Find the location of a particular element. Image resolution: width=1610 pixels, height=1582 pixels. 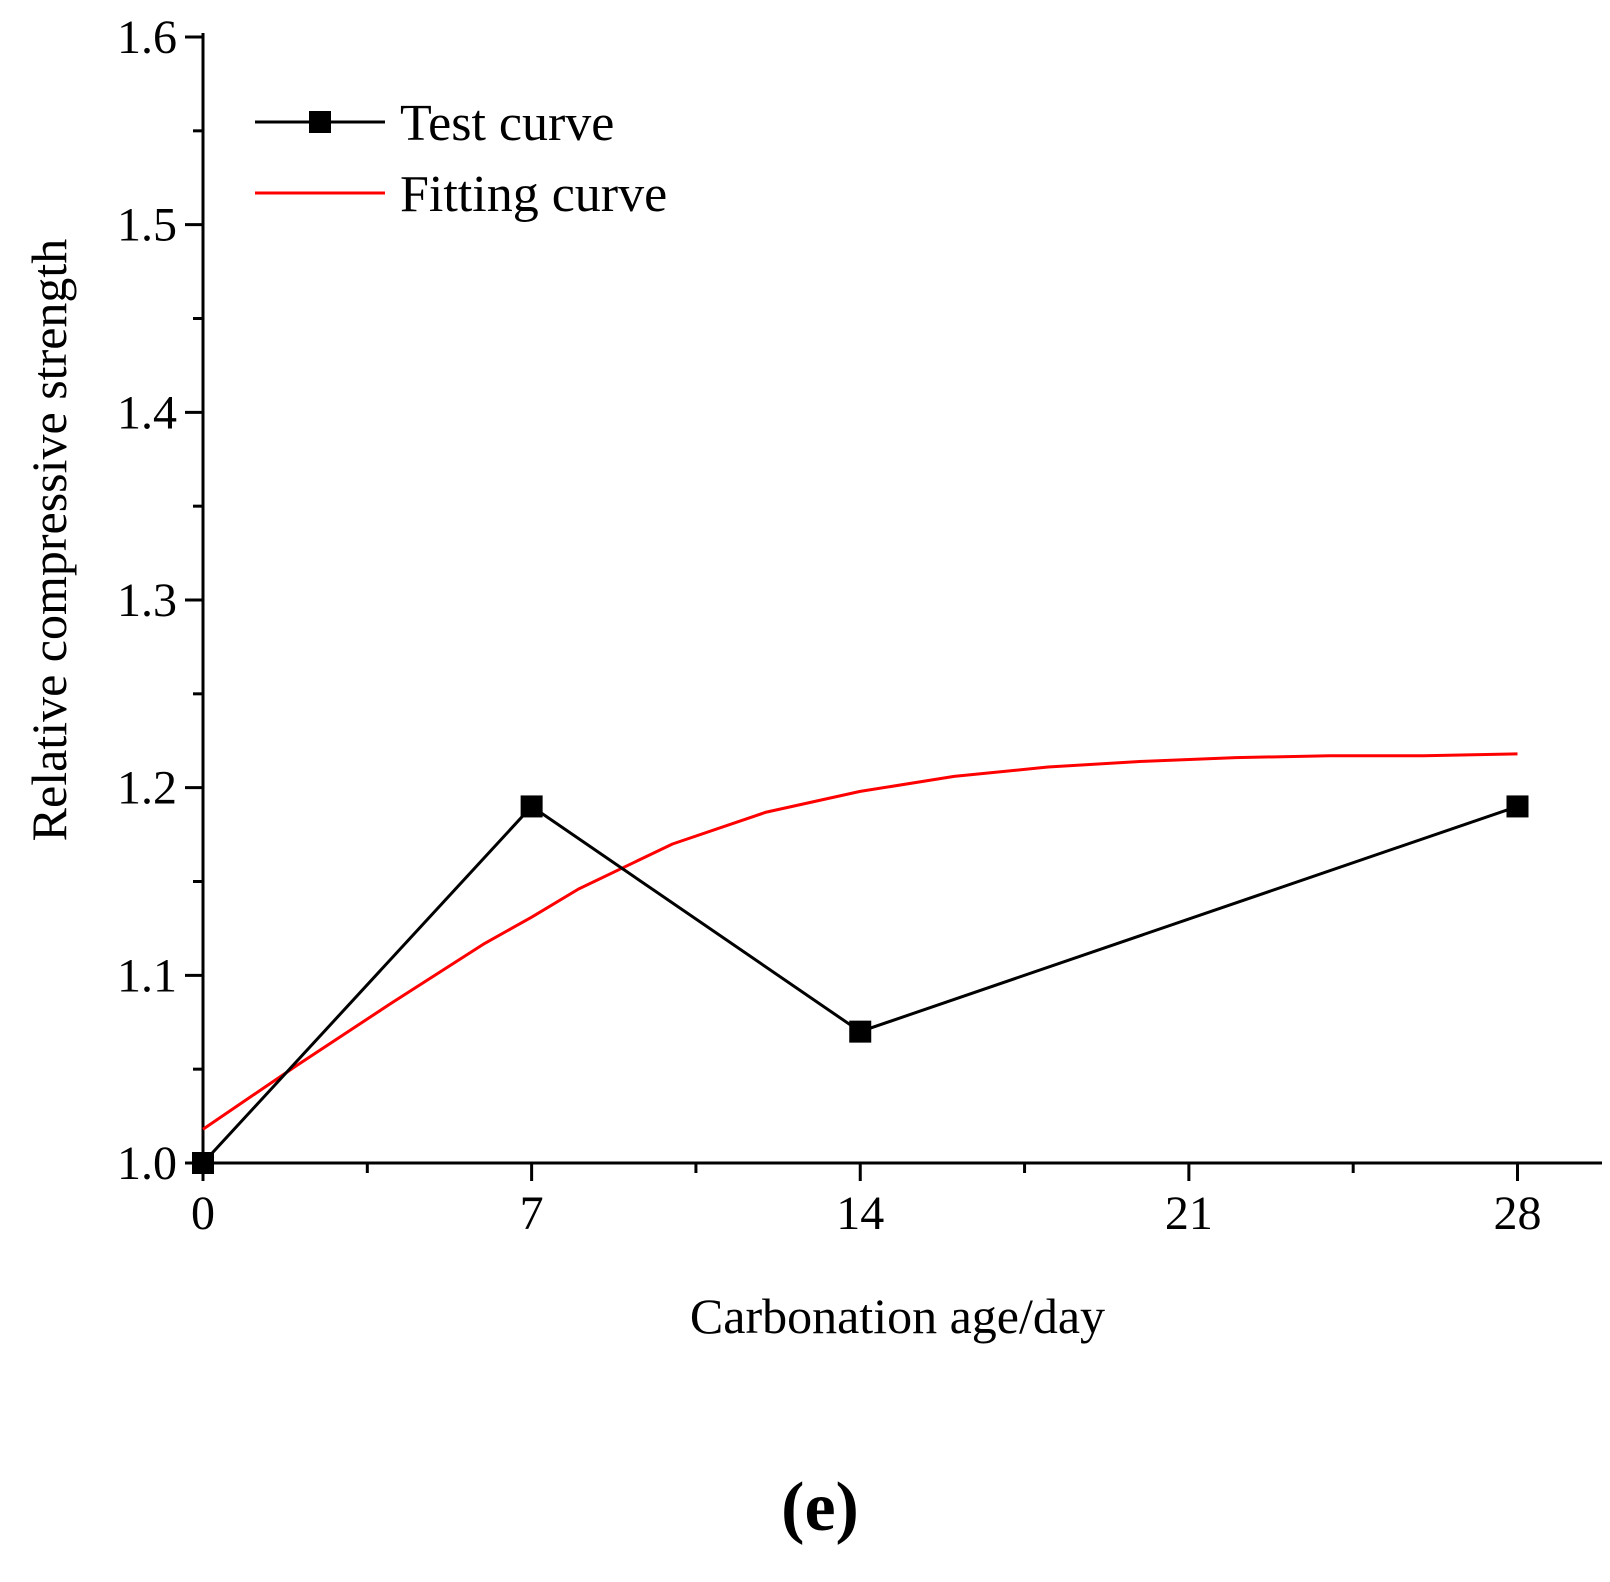

y-tick-label: 1.2 is located at coordinates (147, 788).